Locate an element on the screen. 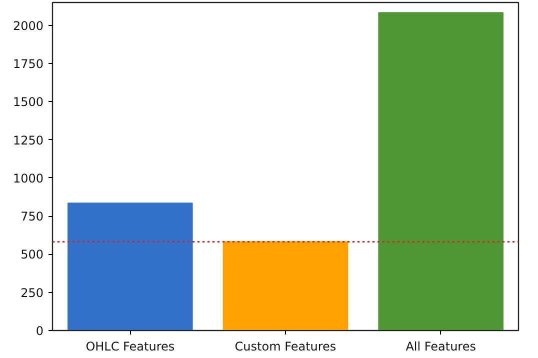 The image size is (538, 358). y-tick-label: 1500 is located at coordinates (28, 102).